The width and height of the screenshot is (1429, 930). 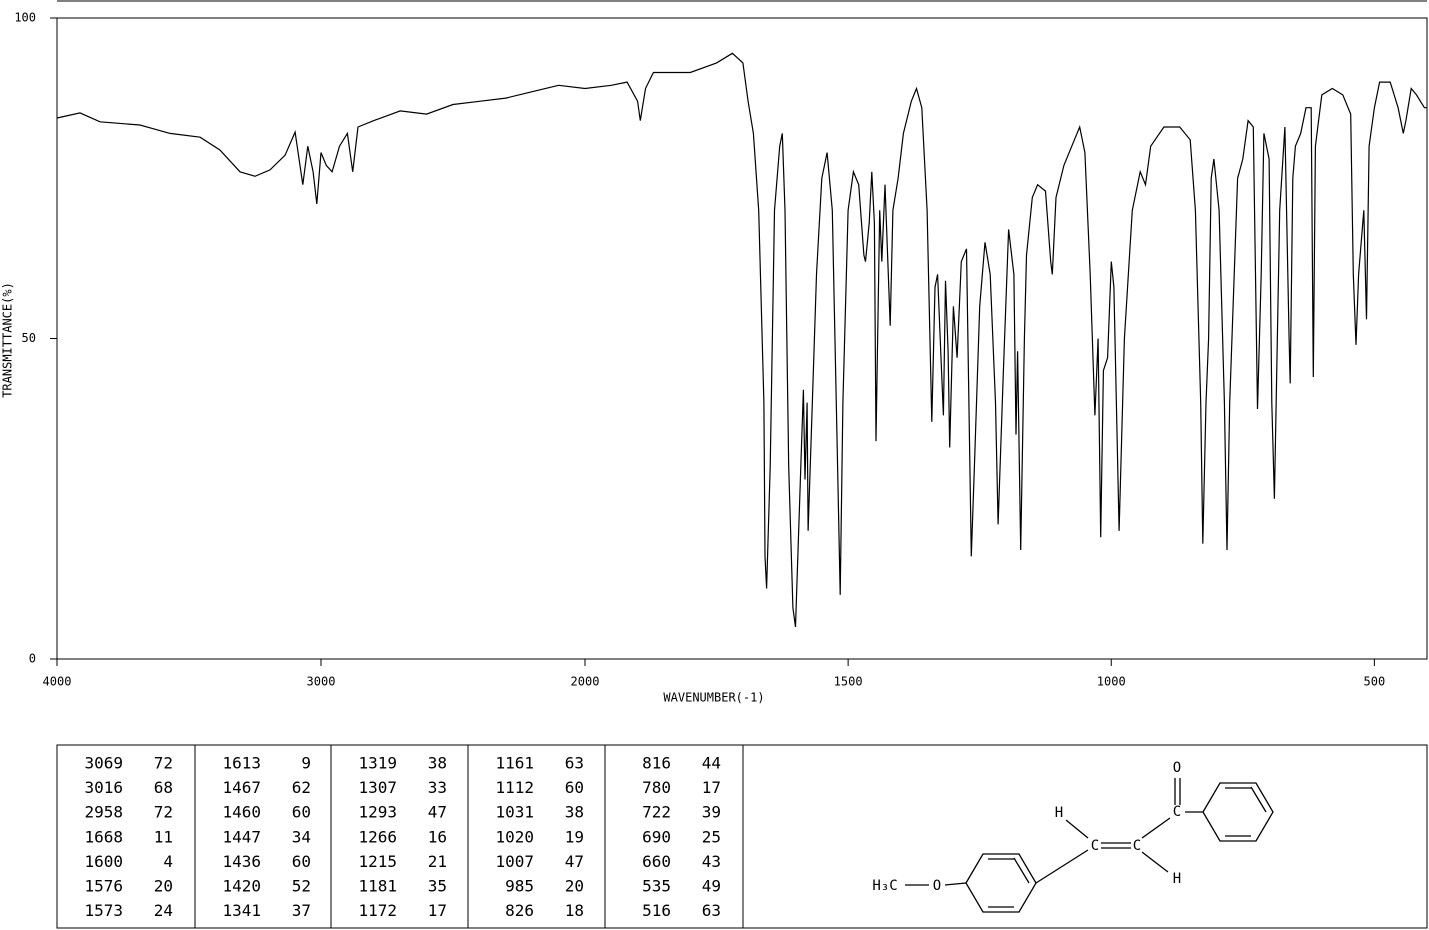 What do you see at coordinates (241, 910) in the screenshot?
I see `peak-wavenumber: 1341` at bounding box center [241, 910].